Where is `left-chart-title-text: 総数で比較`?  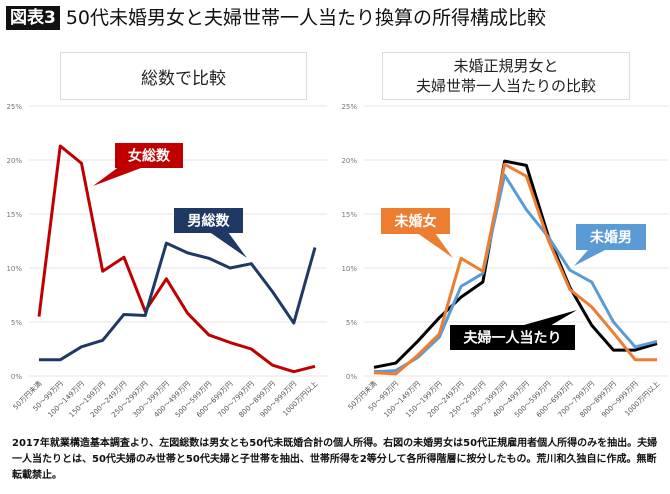
left-chart-title-text: 総数で比較 is located at coordinates (183, 78).